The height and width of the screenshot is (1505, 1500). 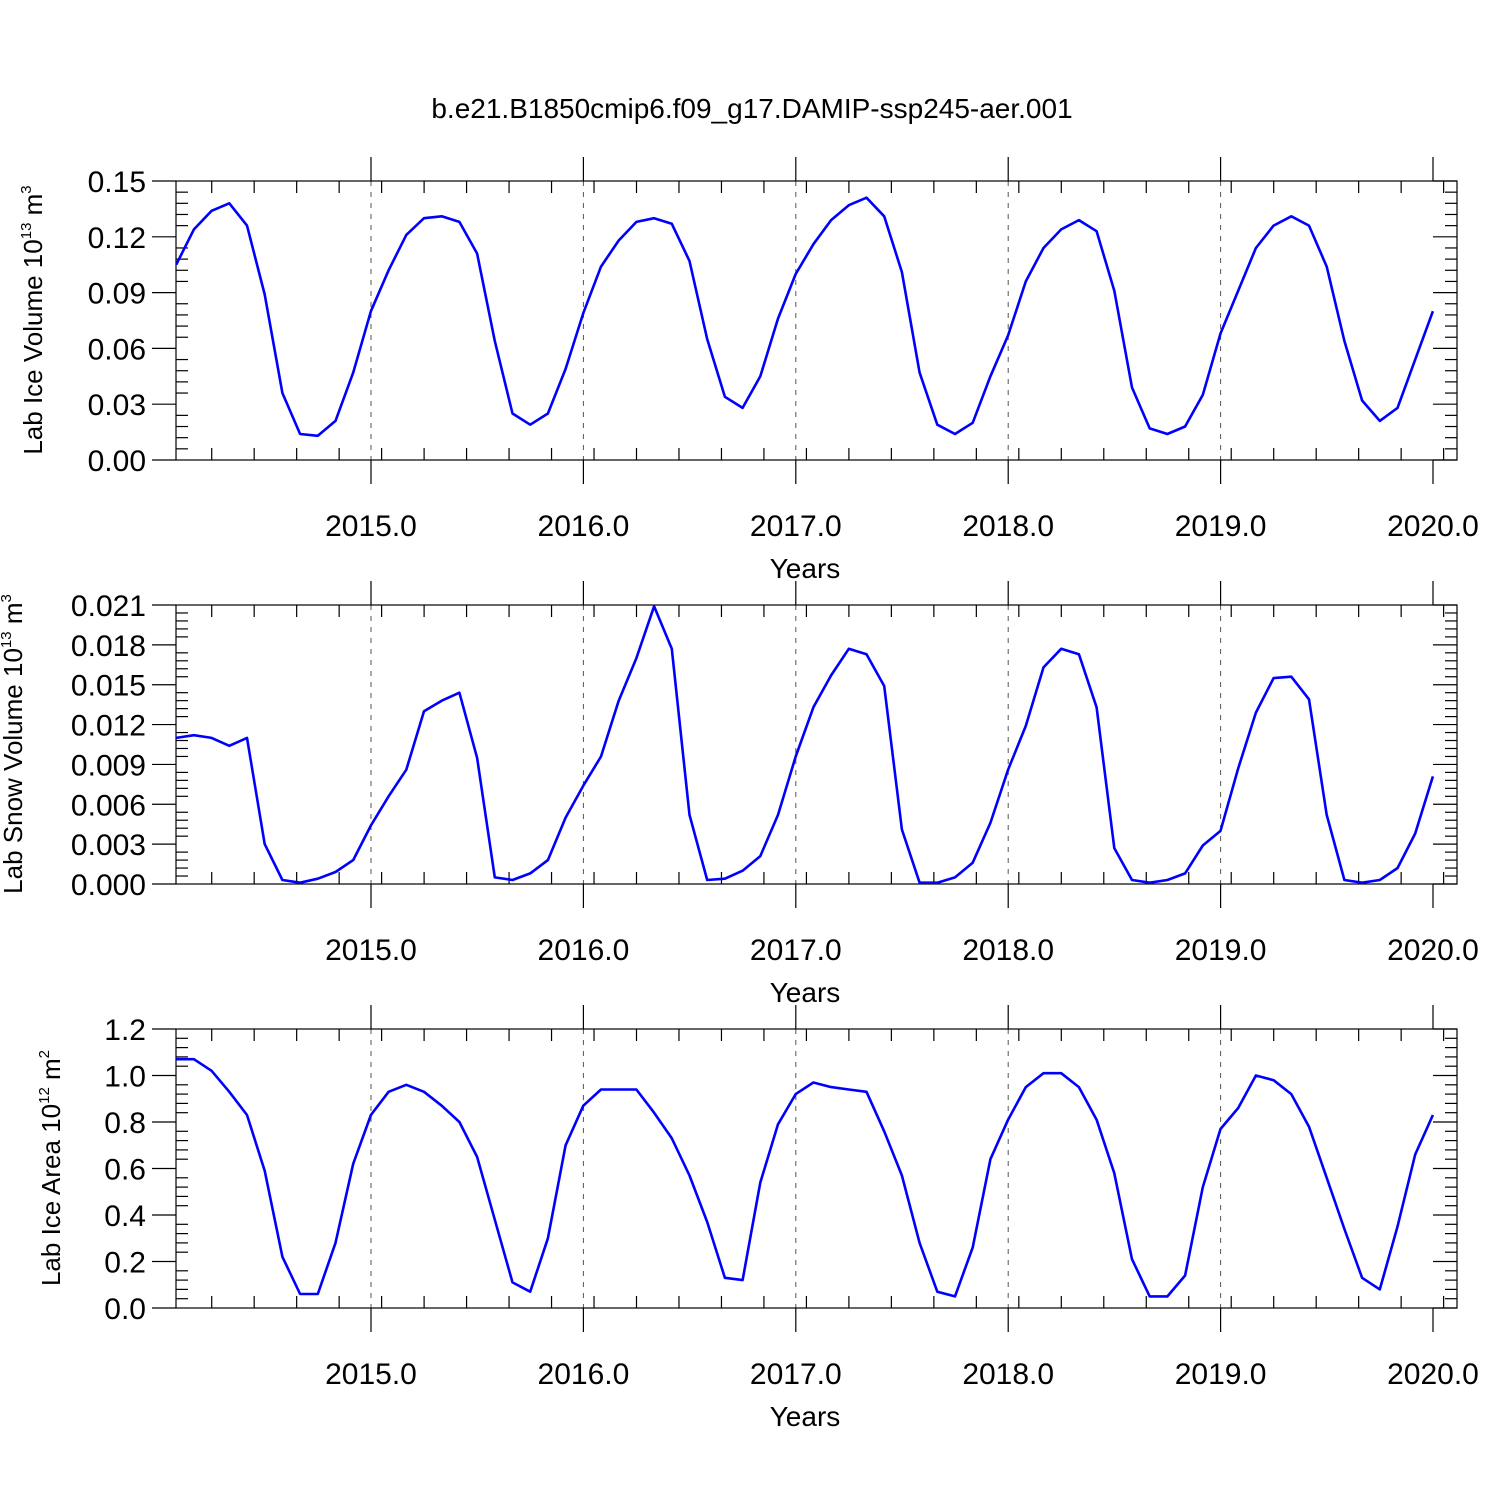 What do you see at coordinates (117, 238) in the screenshot?
I see `y-tick-label: 0.12` at bounding box center [117, 238].